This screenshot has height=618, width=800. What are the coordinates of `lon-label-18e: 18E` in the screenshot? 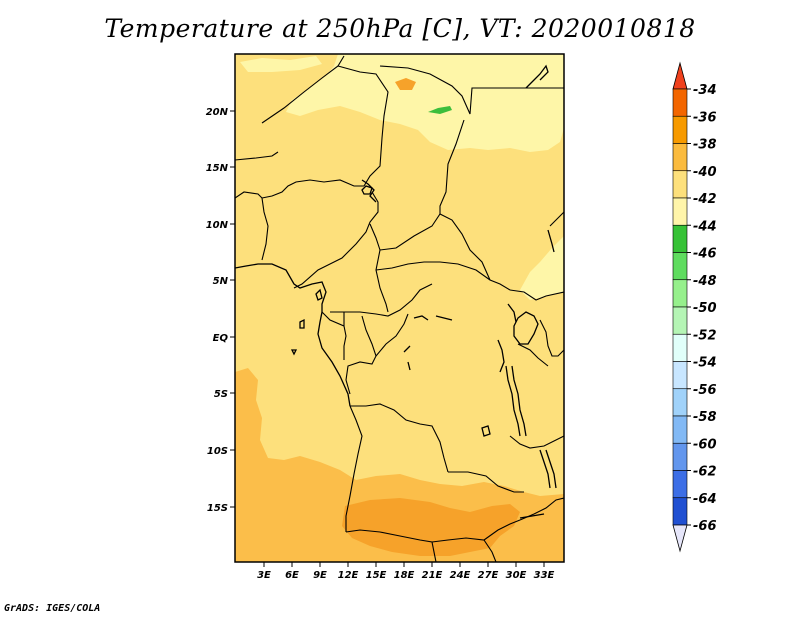 It's located at (404, 575).